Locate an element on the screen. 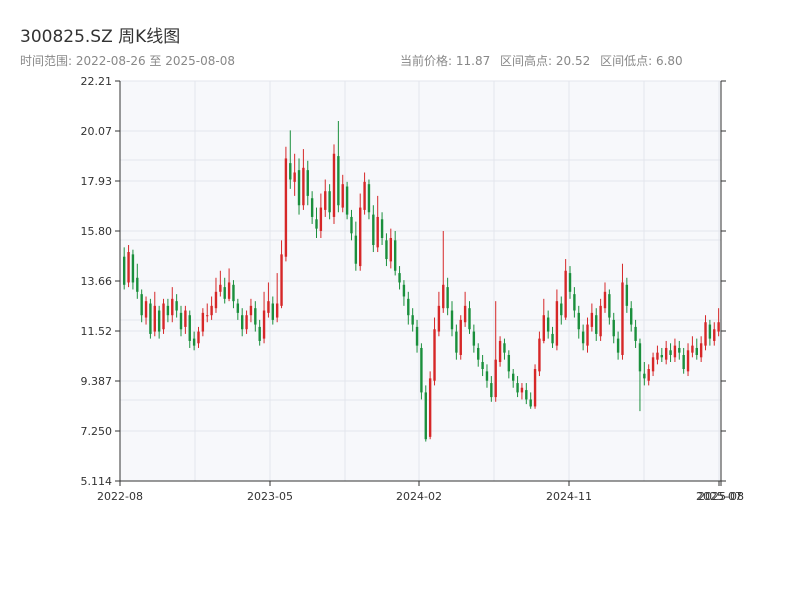 The width and height of the screenshot is (800, 600). x-tick-label: 2024-02 is located at coordinates (419, 496).